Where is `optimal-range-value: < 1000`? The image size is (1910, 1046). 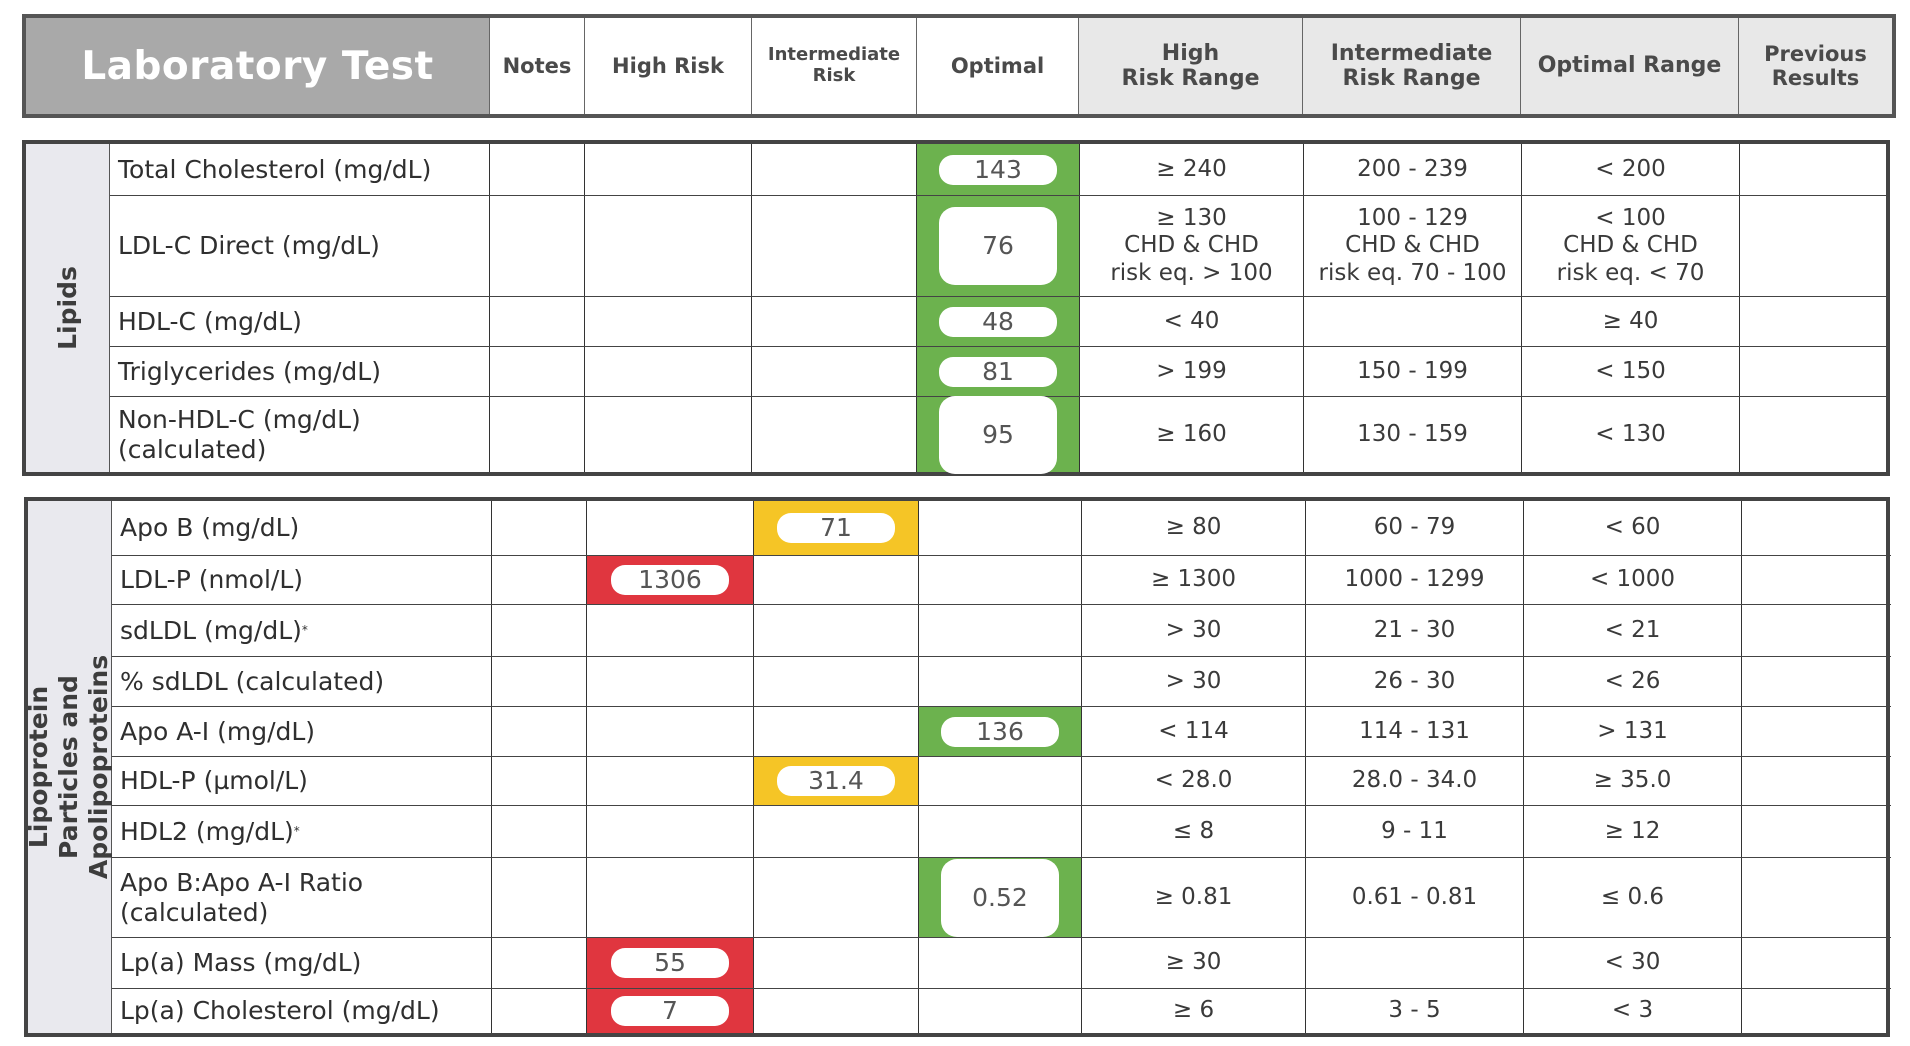 optimal-range-value: < 1000 is located at coordinates (1632, 579).